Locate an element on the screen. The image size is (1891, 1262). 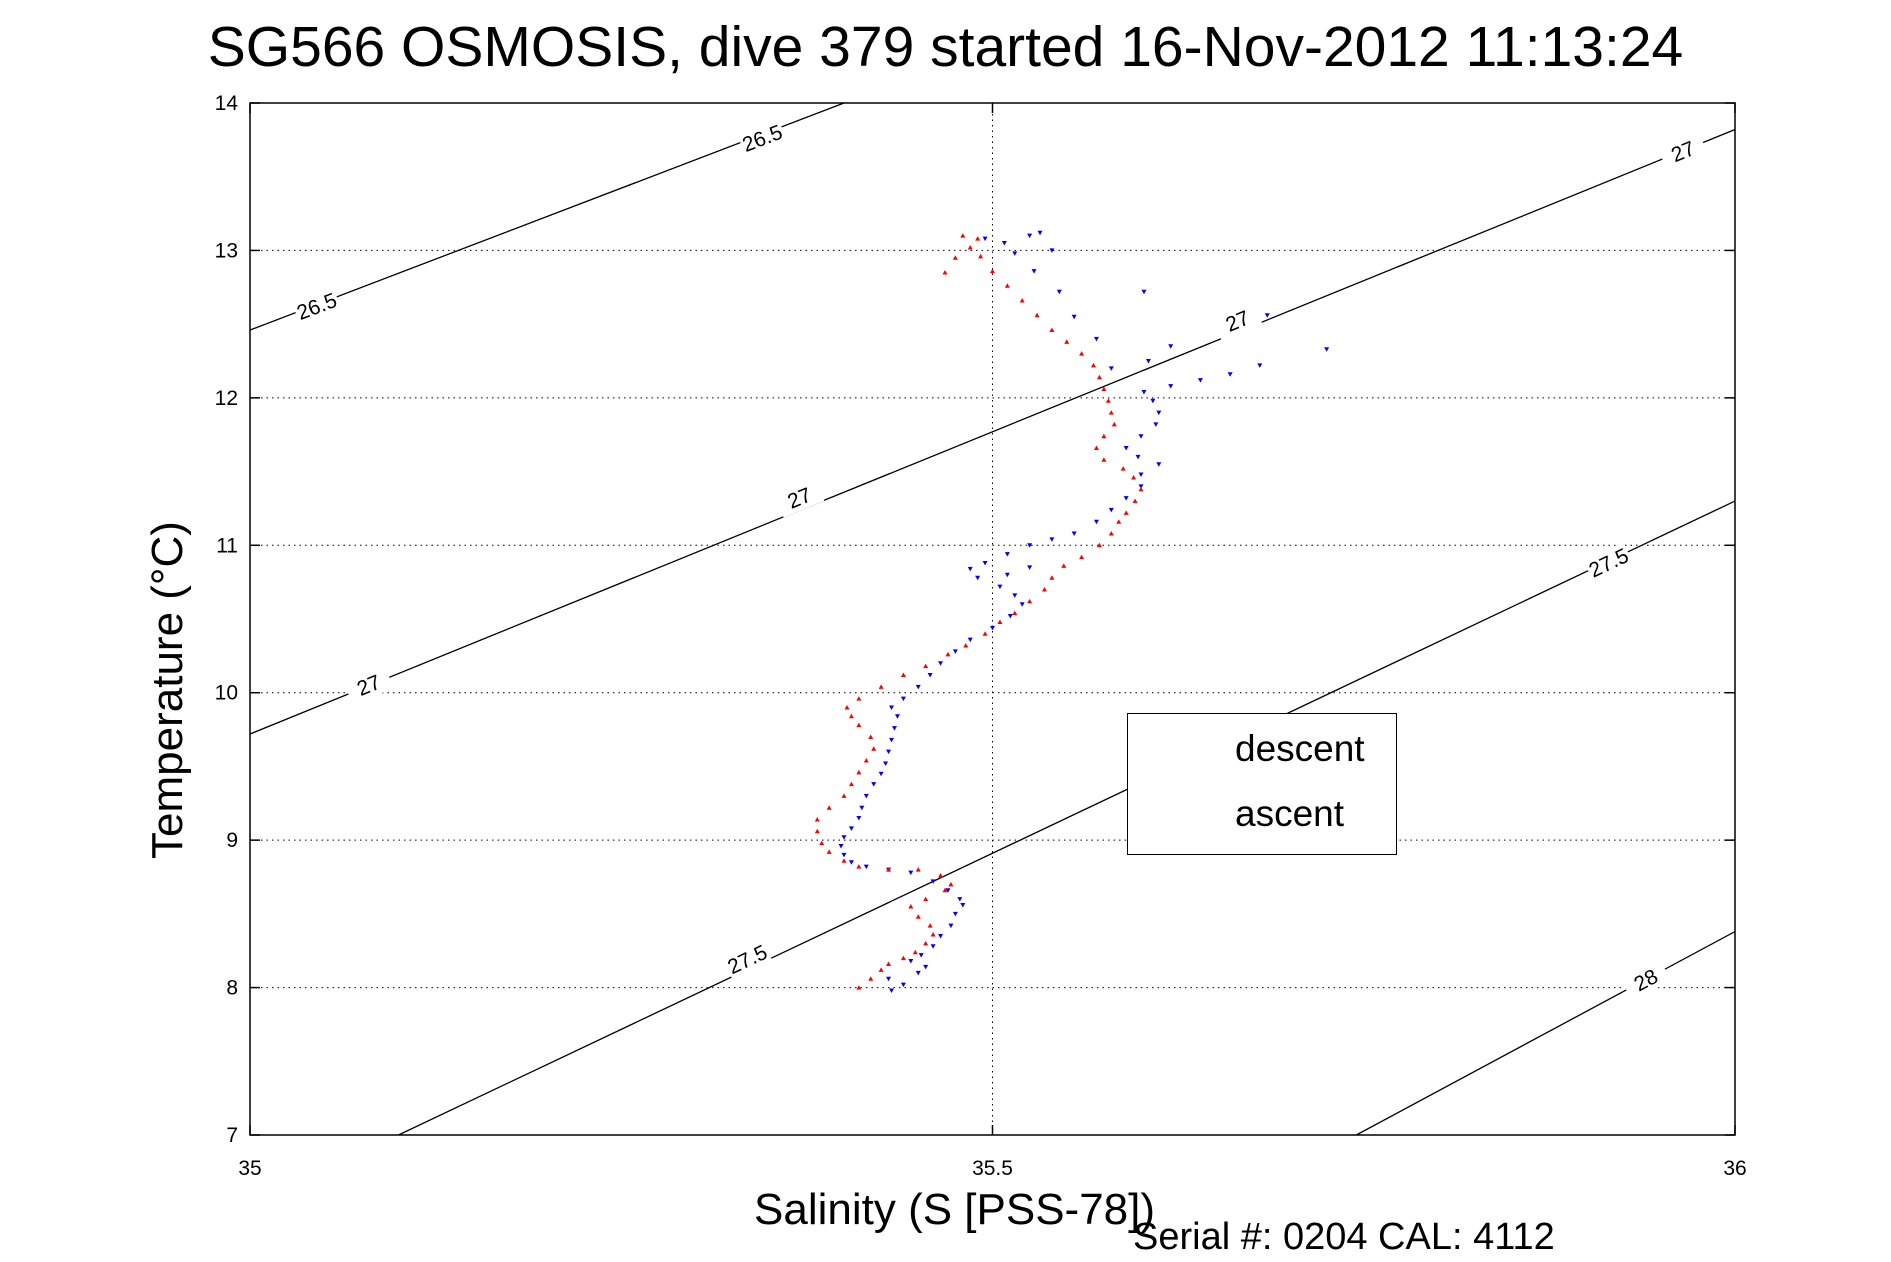
density-contour-line is located at coordinates (1545, 1032).